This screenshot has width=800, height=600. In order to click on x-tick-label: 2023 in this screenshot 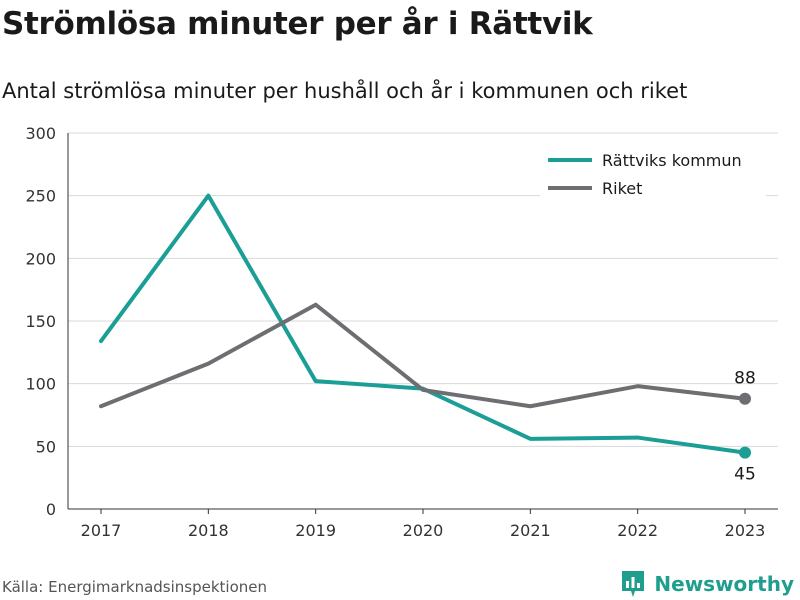, I will do `click(745, 530)`.